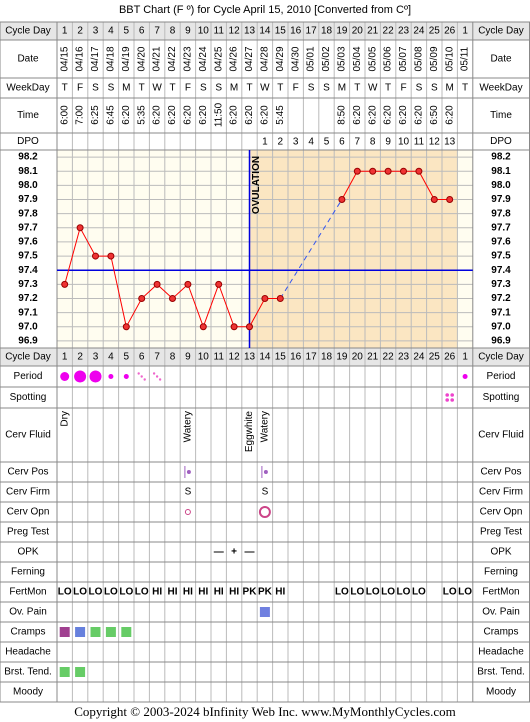  Describe the element at coordinates (188, 472) in the screenshot. I see `cerv-pos-dot` at that location.